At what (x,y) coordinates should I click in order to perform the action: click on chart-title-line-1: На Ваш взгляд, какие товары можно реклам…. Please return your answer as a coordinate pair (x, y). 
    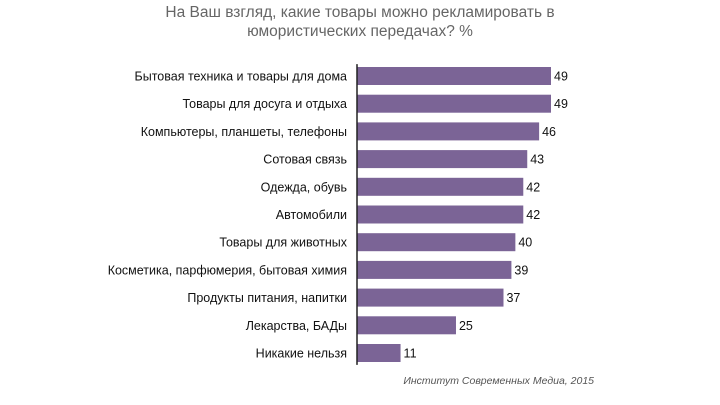
    Looking at the image, I should click on (360, 12).